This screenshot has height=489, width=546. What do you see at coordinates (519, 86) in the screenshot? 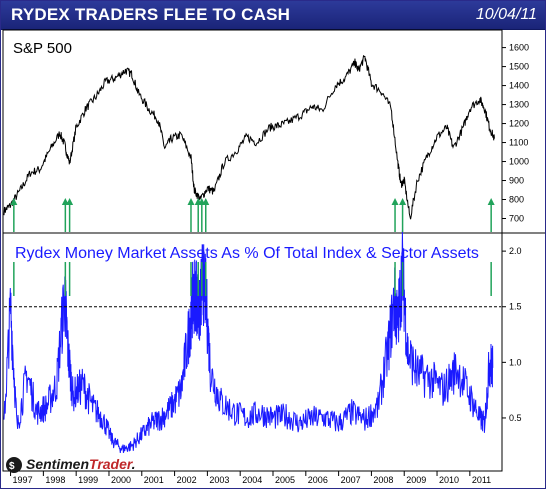
I see `top-ytick-label: 1400` at bounding box center [519, 86].